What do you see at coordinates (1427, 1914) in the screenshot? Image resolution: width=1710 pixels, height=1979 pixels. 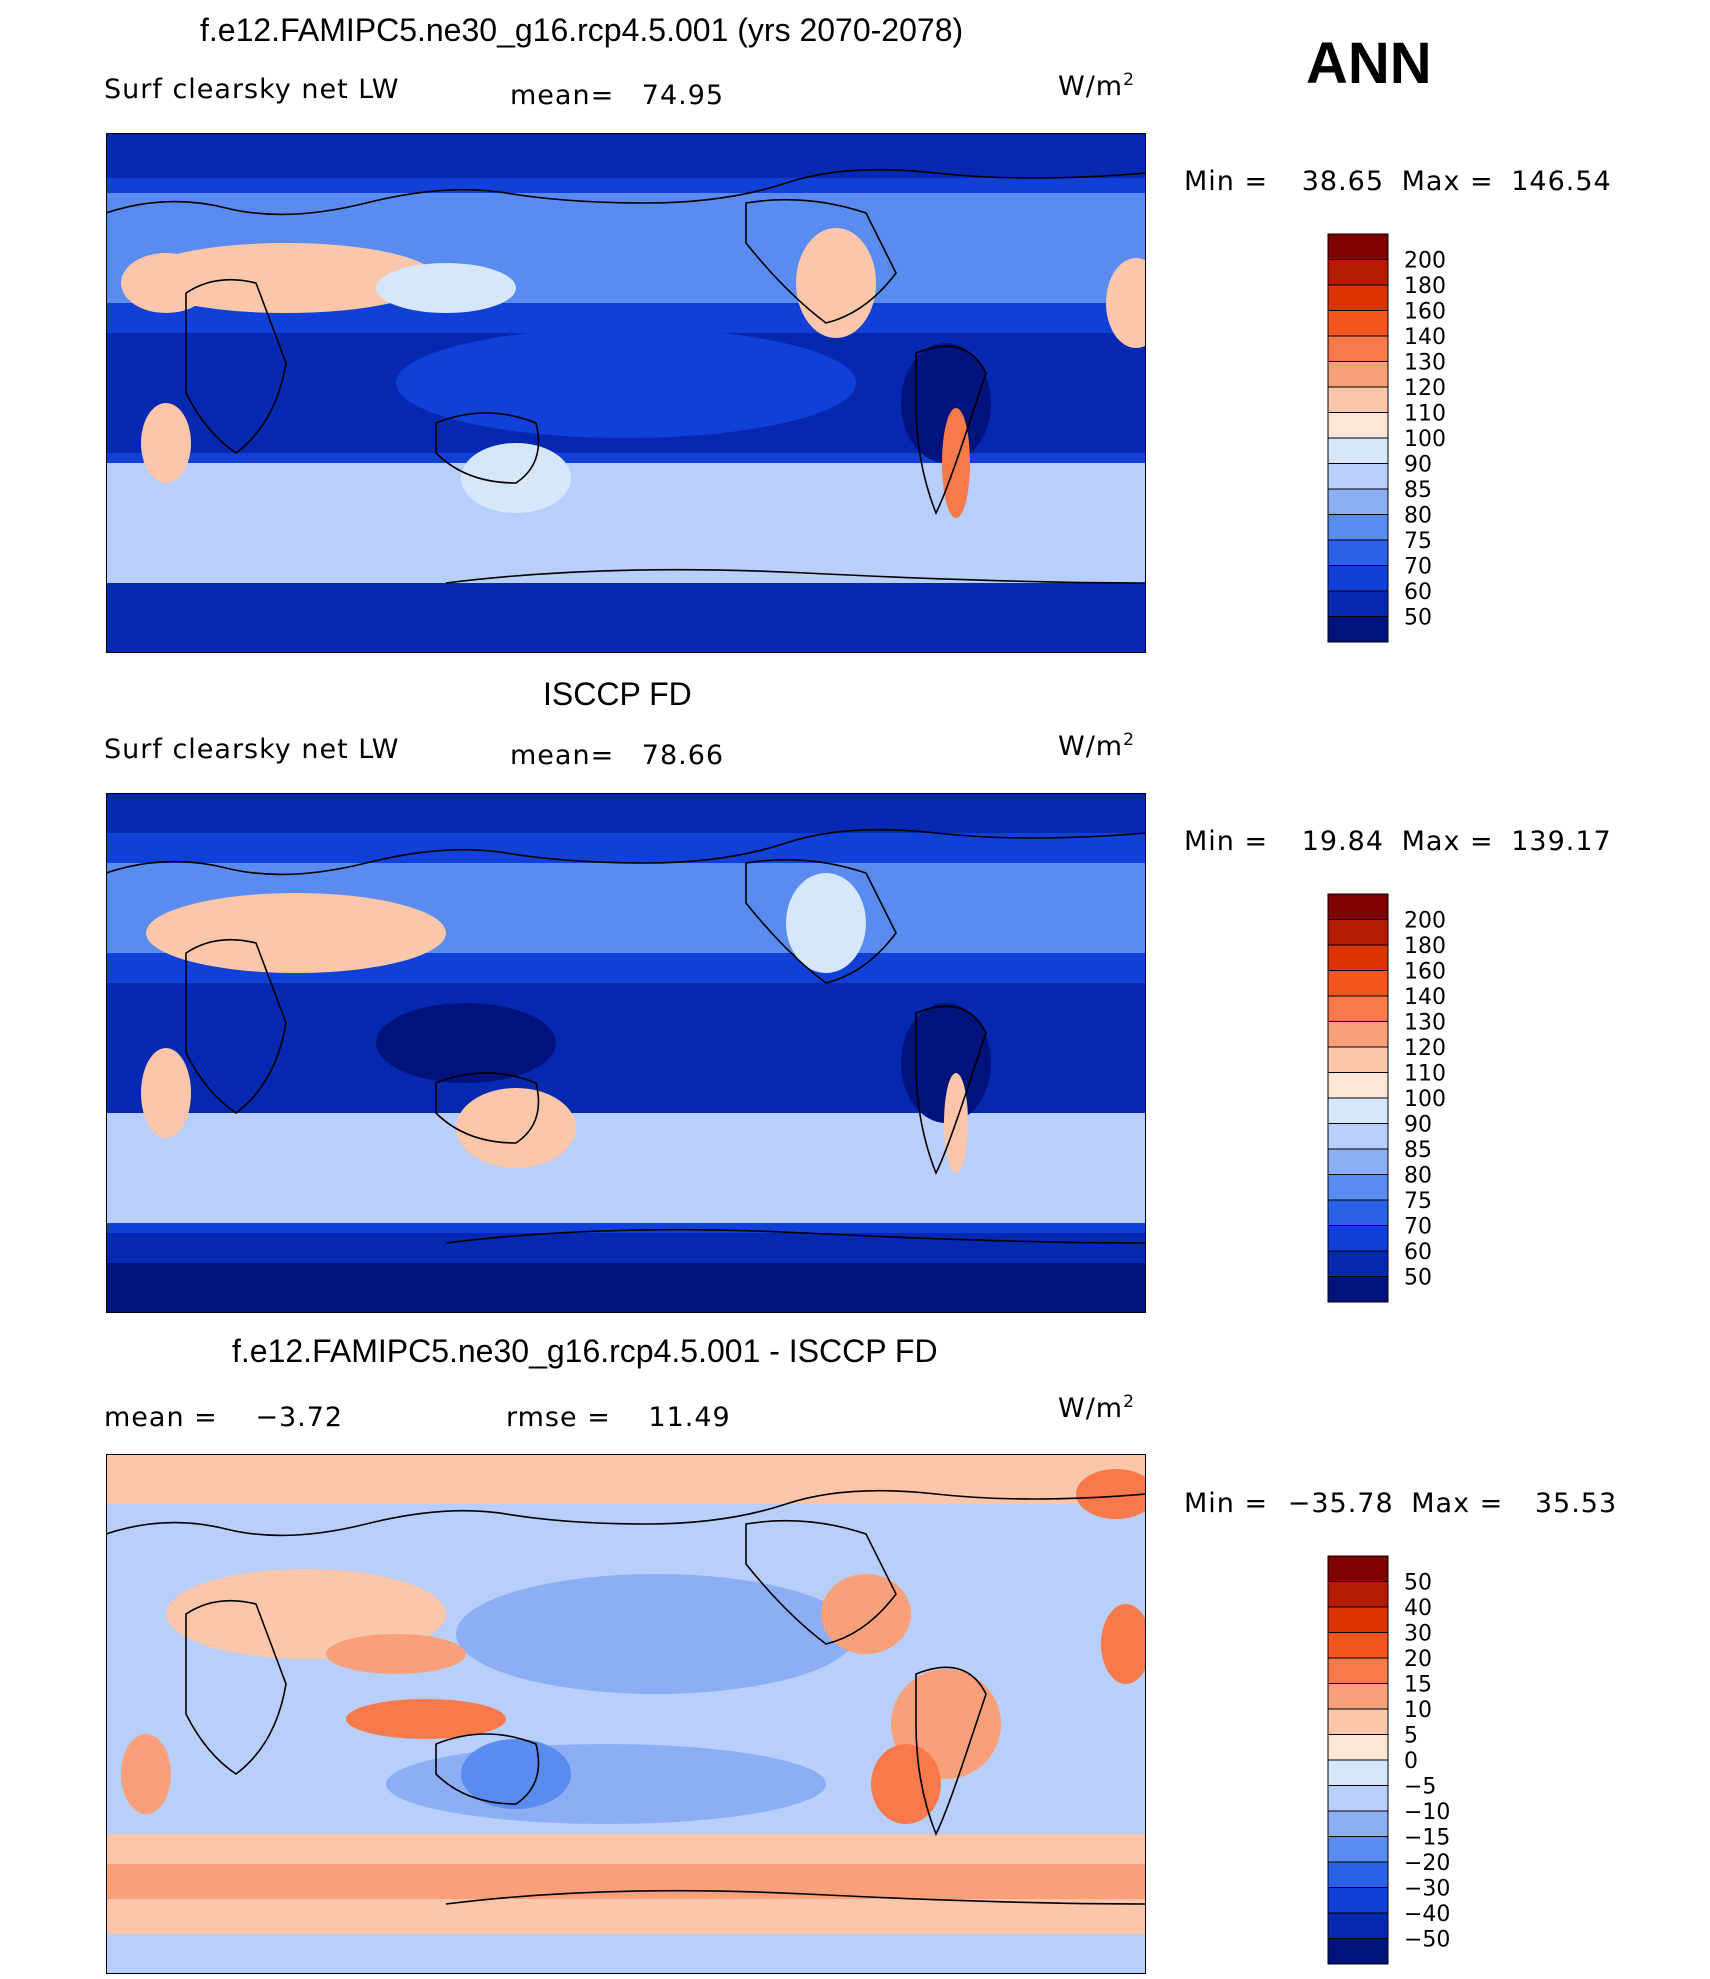 I see `colorbar-level-label: −40` at bounding box center [1427, 1914].